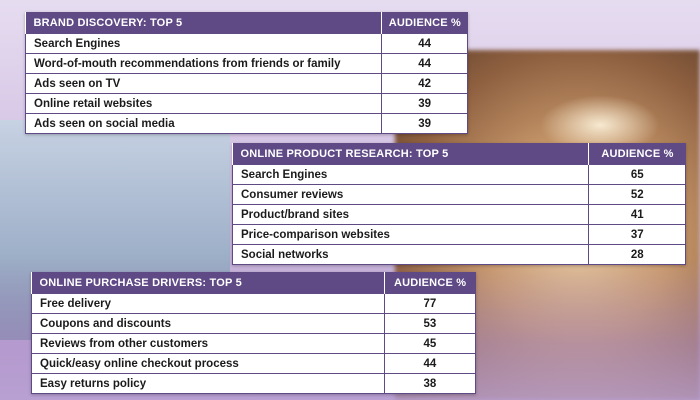  Describe the element at coordinates (410, 194) in the screenshot. I see `row-label: Consumer reviews` at that location.